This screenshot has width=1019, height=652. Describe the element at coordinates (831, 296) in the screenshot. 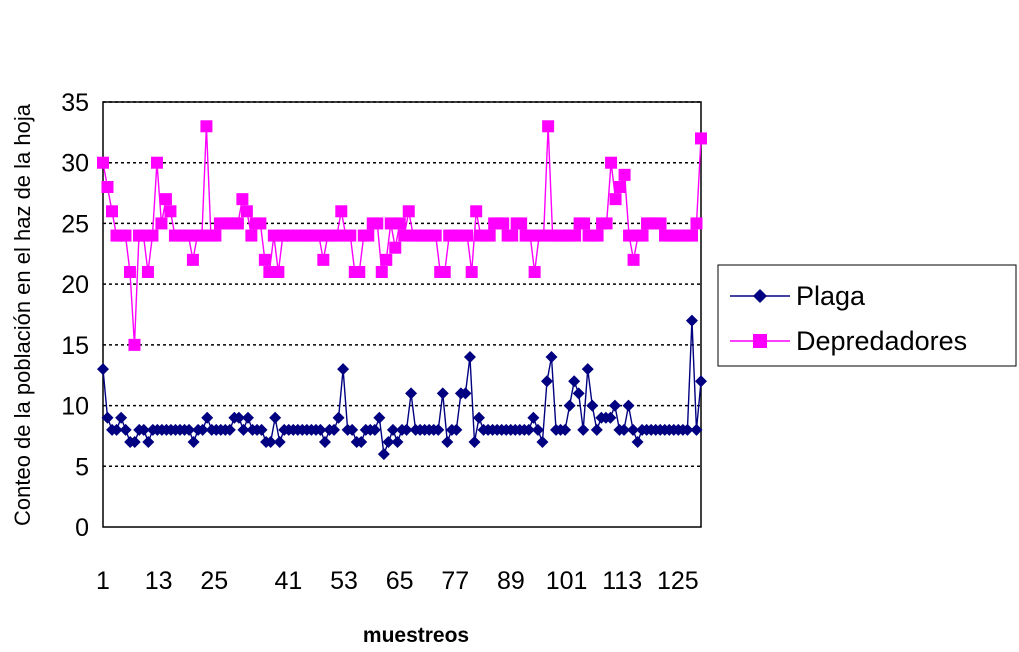

I see `legend-label-plaga: Plaga` at that location.